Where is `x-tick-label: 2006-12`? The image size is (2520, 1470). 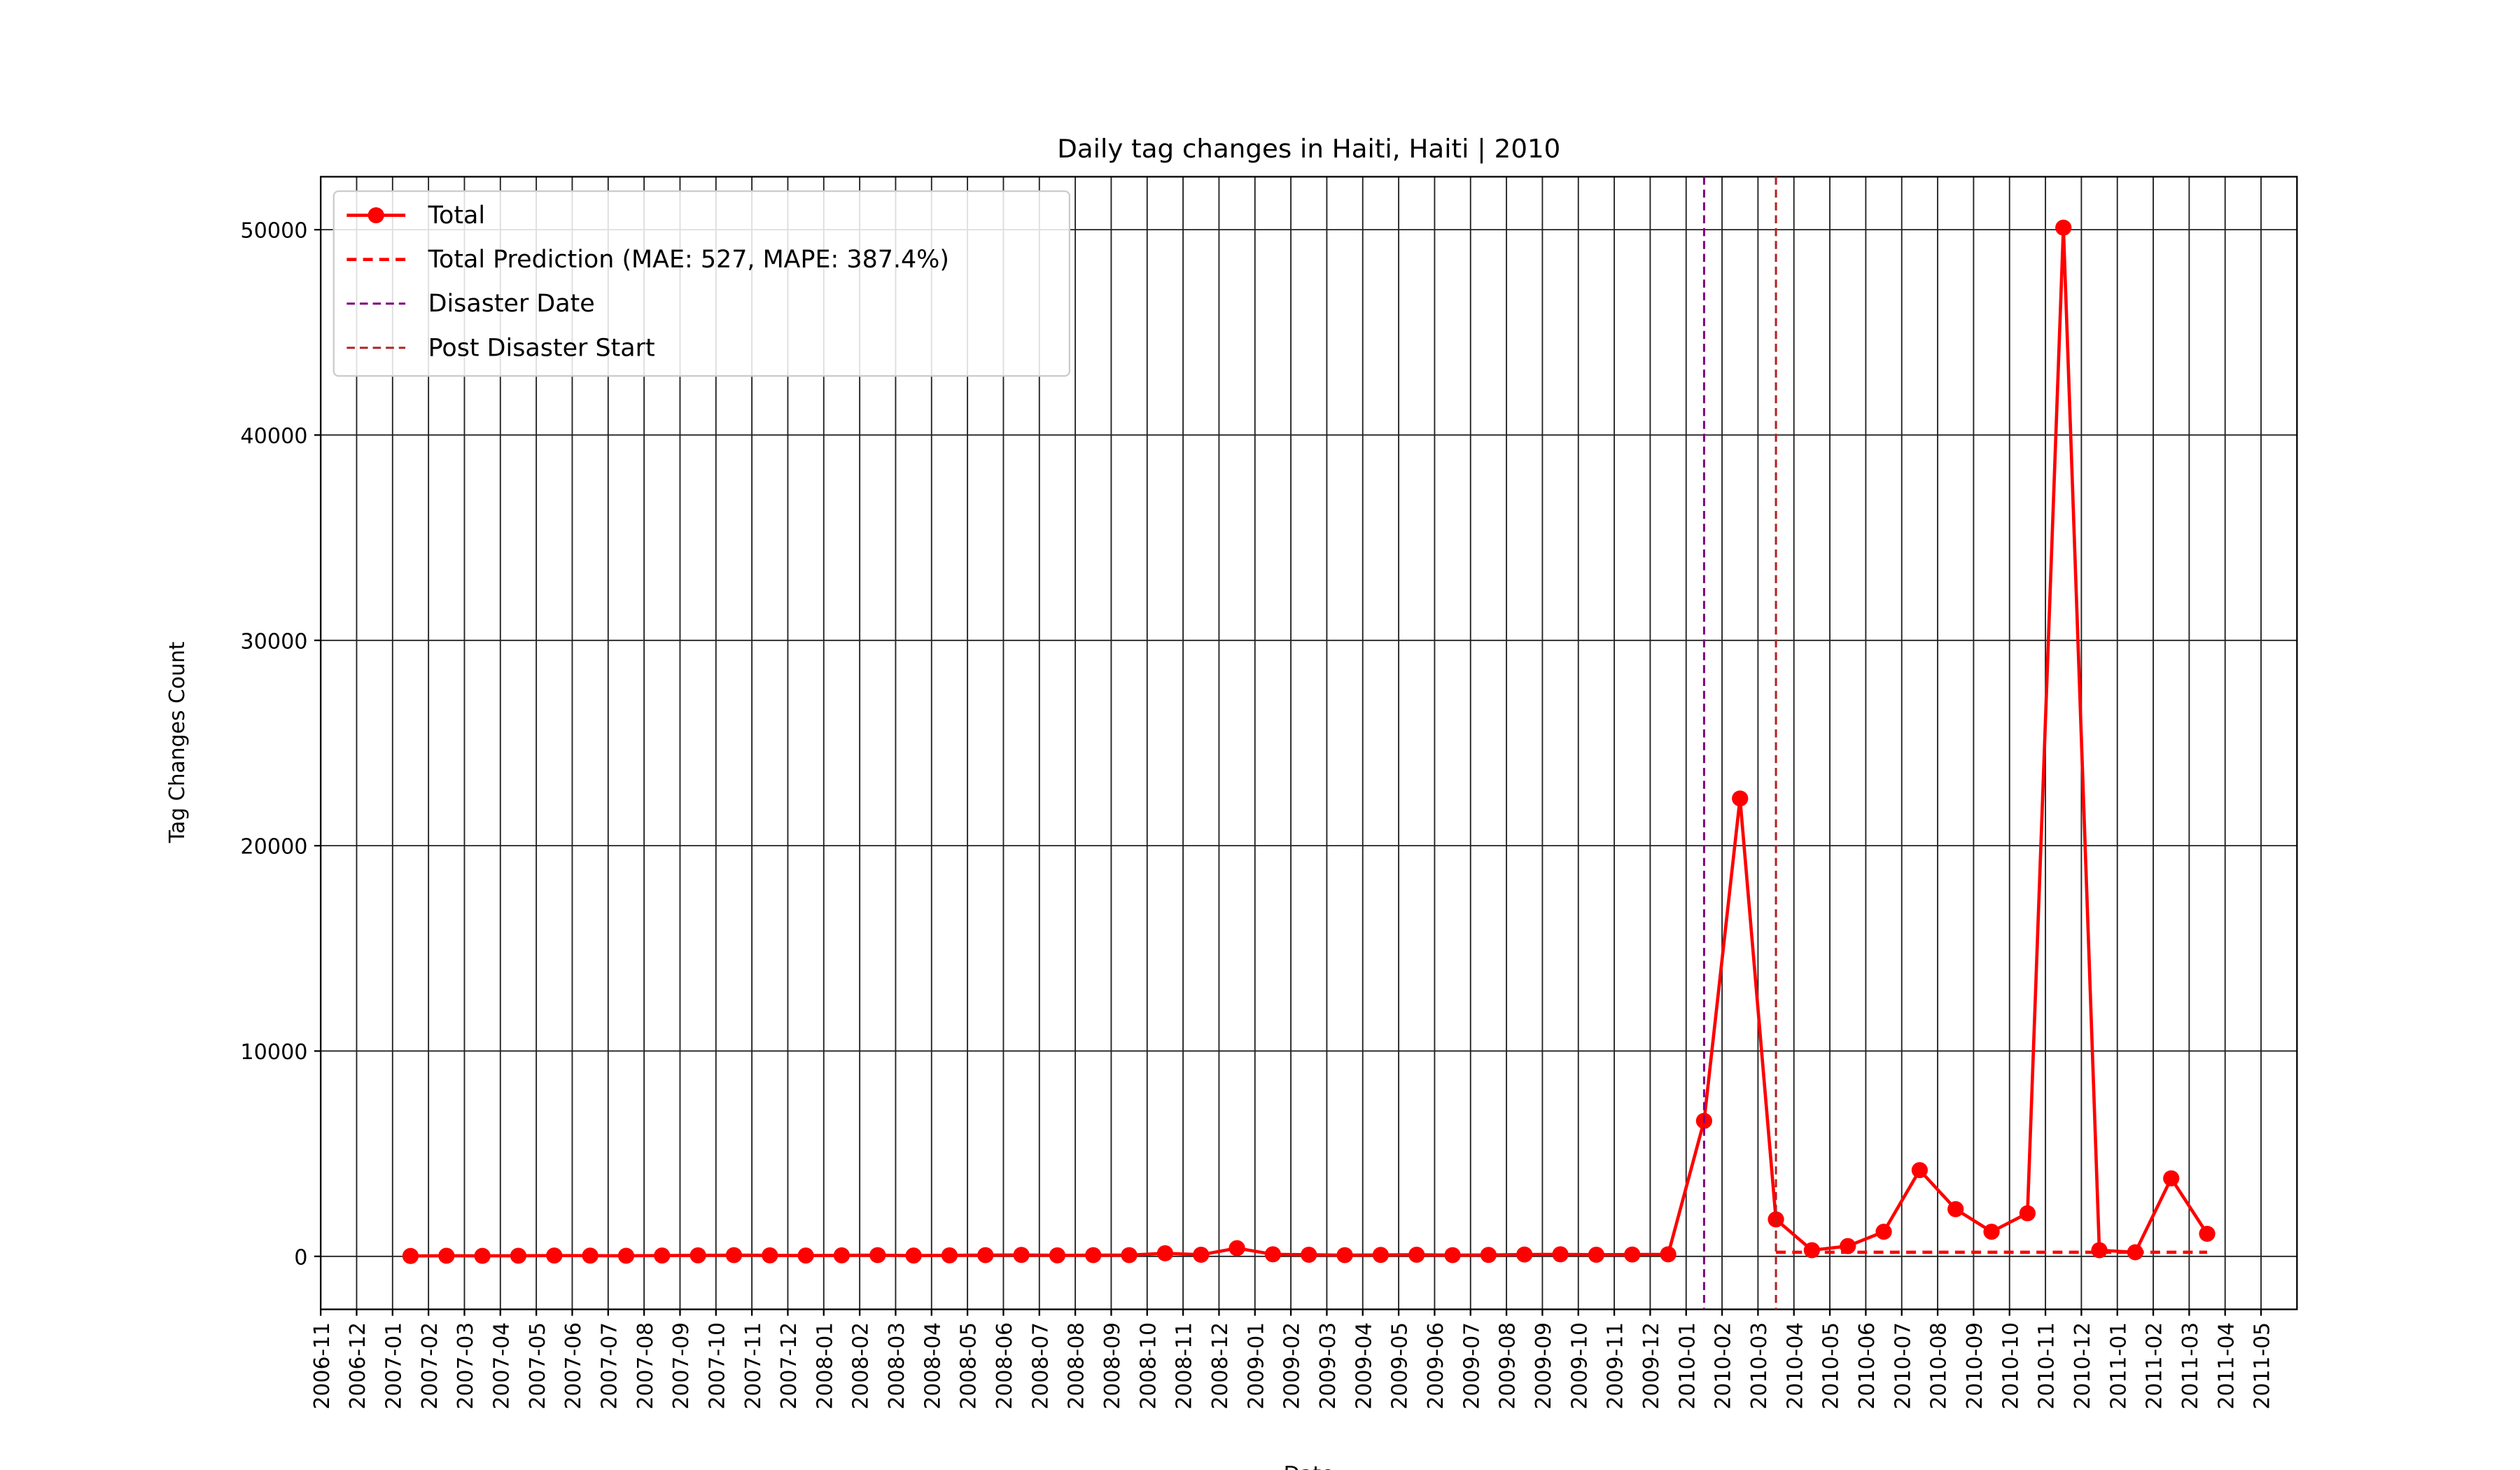 x-tick-label: 2006-12 is located at coordinates (358, 1366).